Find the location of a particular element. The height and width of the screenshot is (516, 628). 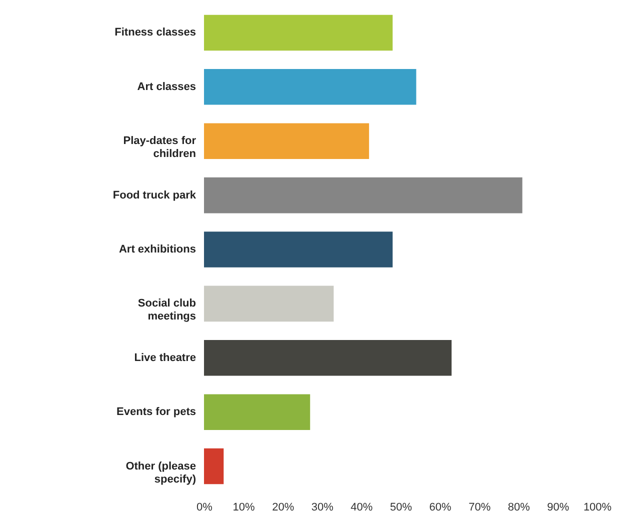

y-tick-label: Social club meetings is located at coordinates (167, 310).